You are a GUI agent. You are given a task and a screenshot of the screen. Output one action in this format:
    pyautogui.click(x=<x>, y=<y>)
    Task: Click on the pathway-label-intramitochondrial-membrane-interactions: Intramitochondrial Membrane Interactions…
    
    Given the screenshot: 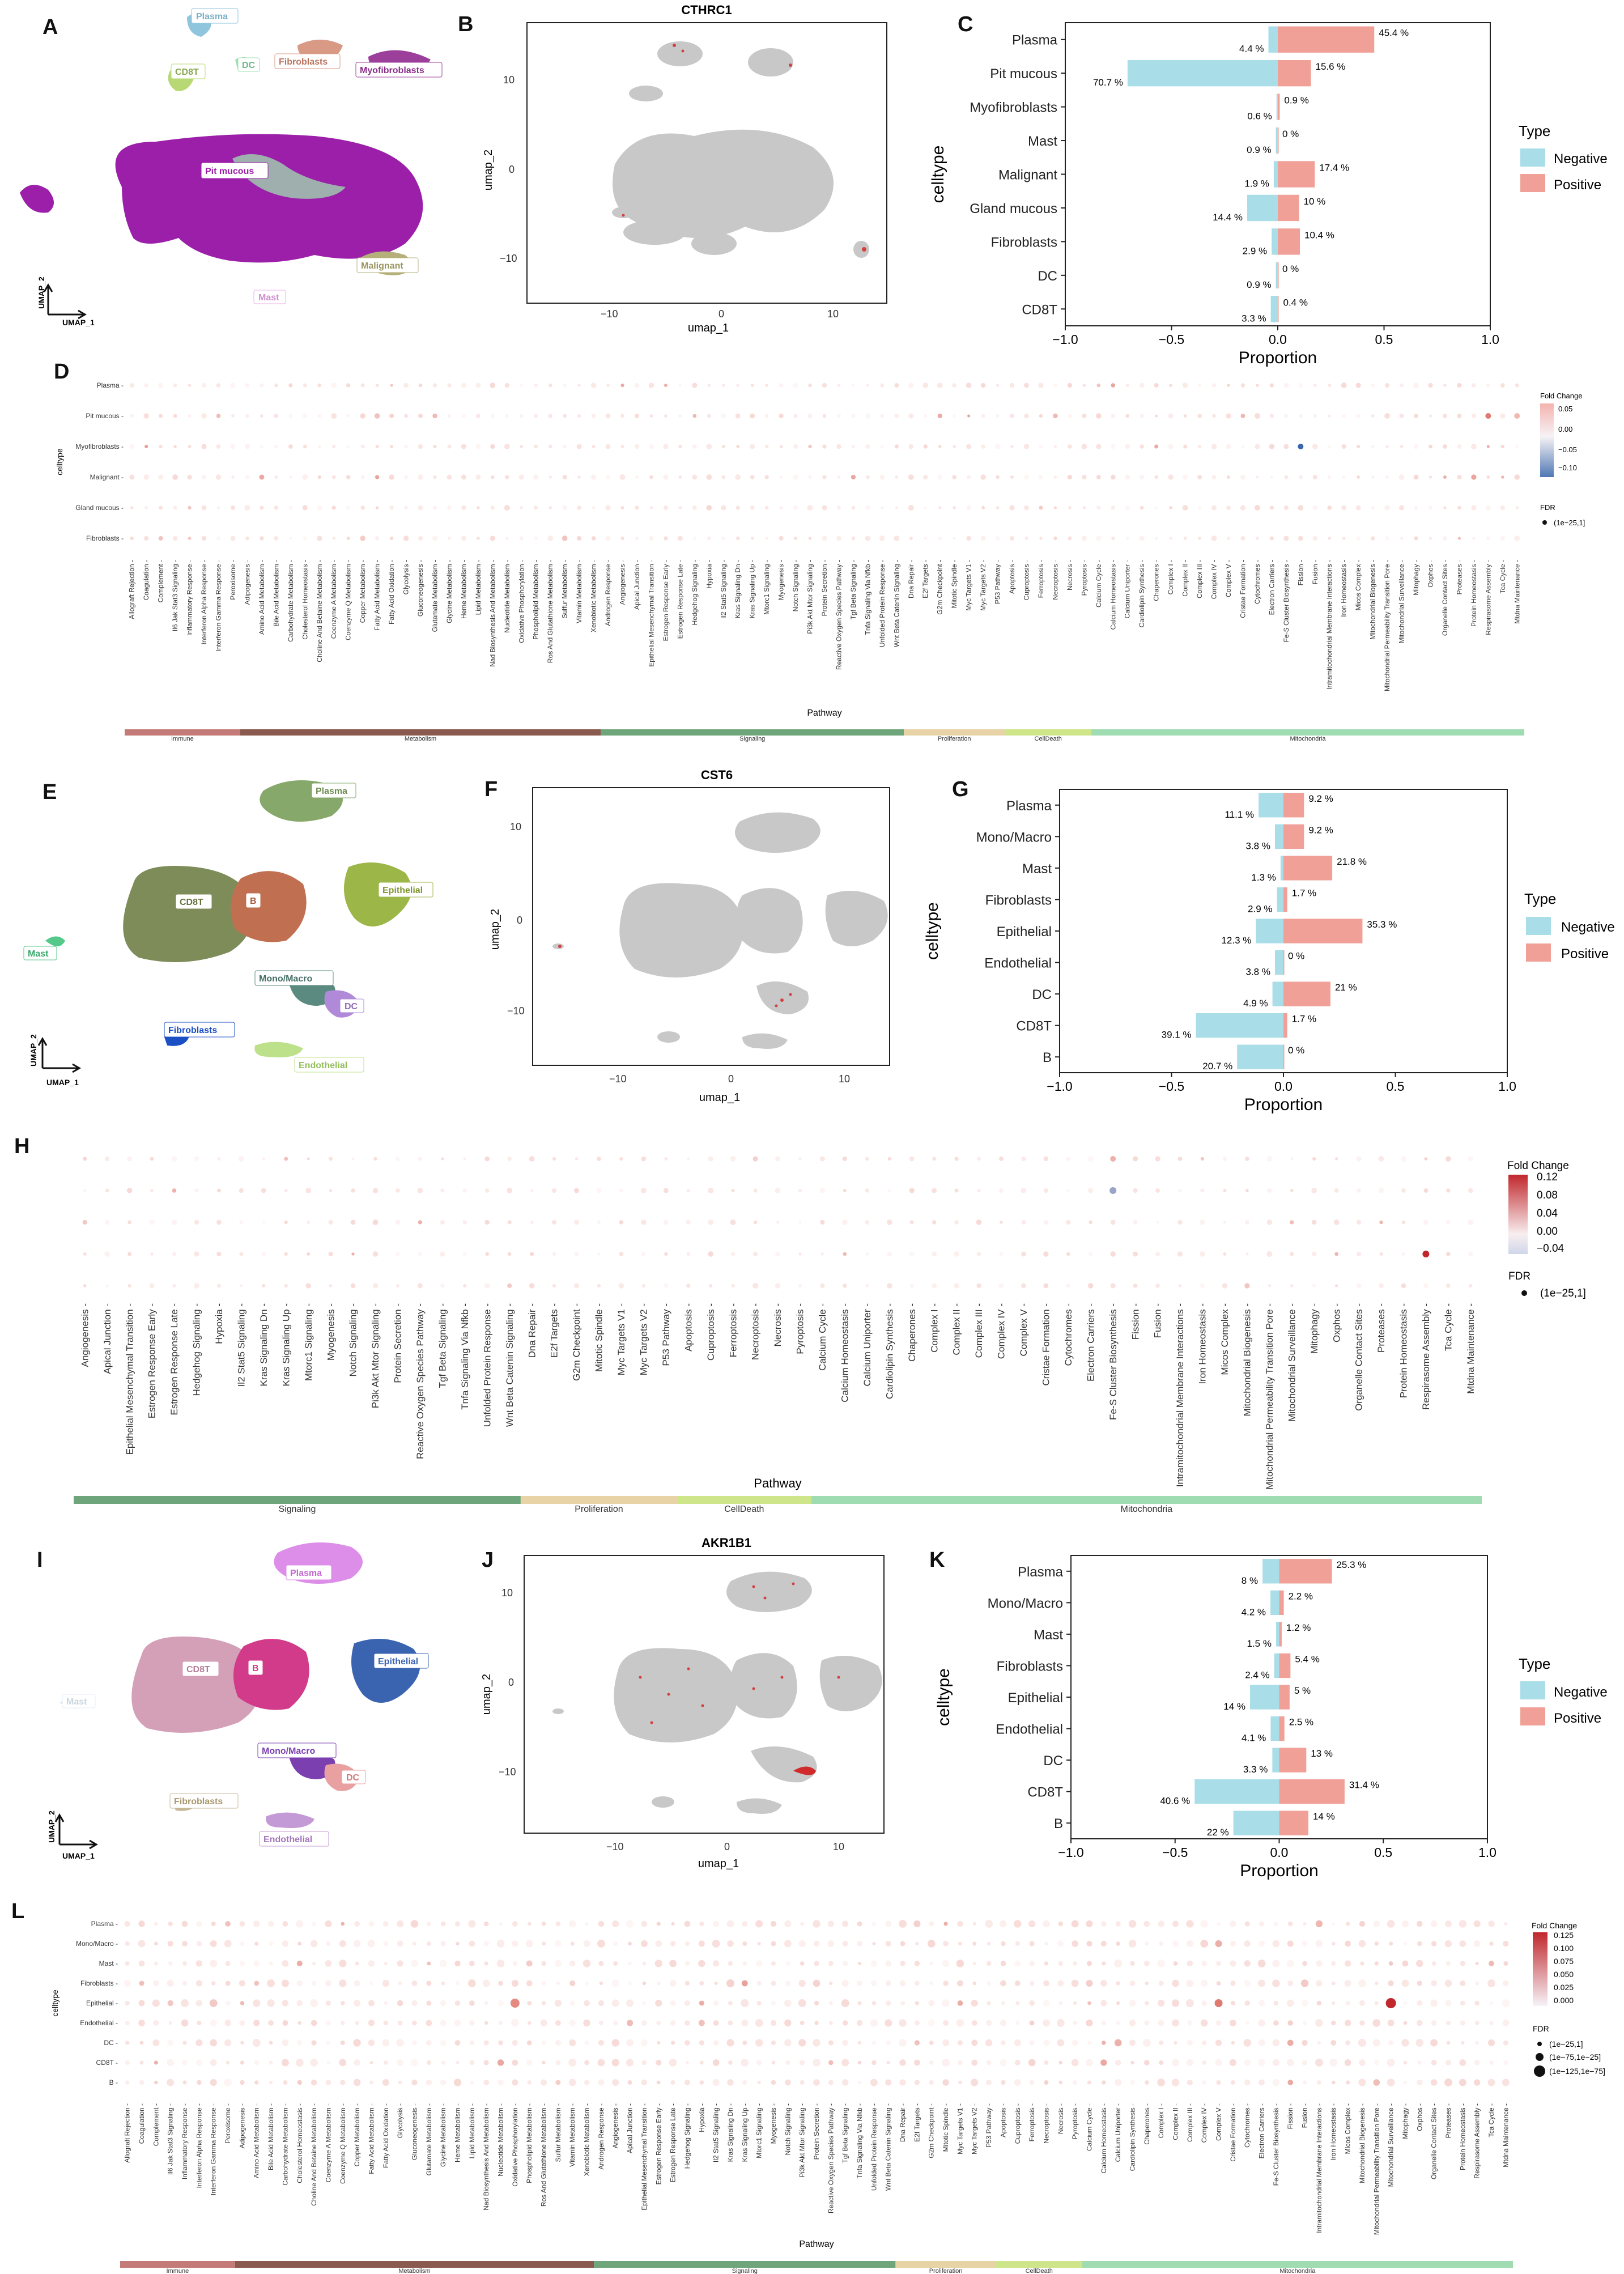 What is the action you would take?
    pyautogui.click(x=1329, y=625)
    